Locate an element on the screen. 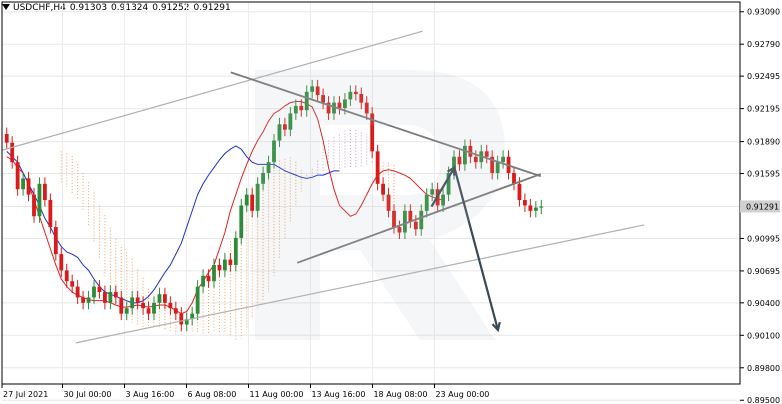 Image resolution: width=782 pixels, height=404 pixels. y-tick-label: 0.90100 is located at coordinates (763, 335).